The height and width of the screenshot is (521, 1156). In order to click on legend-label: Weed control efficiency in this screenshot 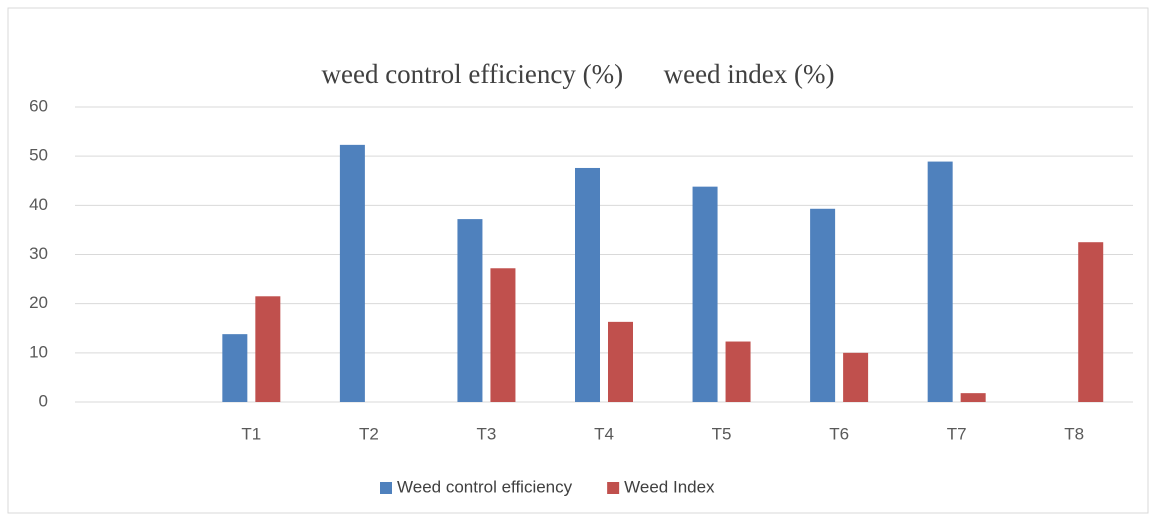, I will do `click(485, 486)`.